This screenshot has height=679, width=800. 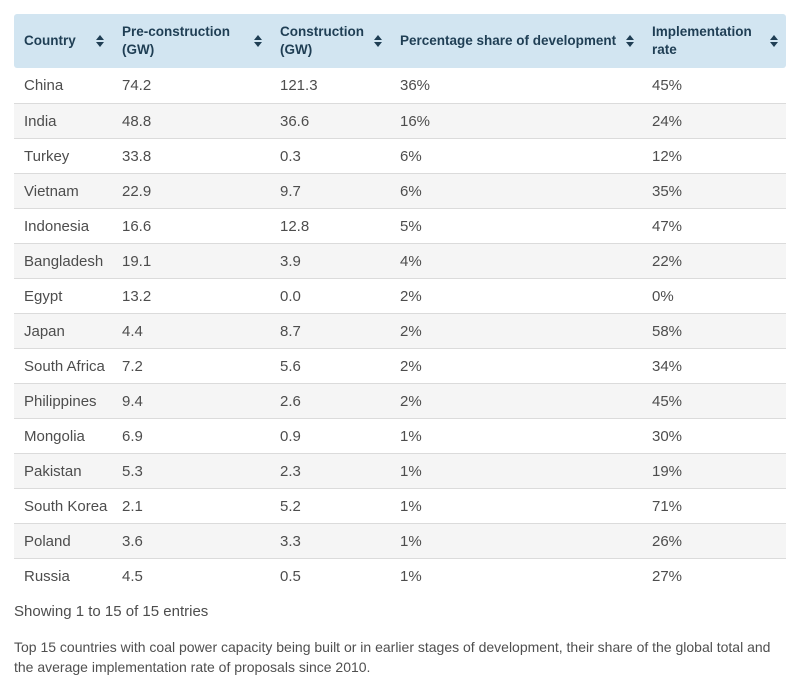 What do you see at coordinates (667, 576) in the screenshot?
I see `cell-implementation_rate: 27%` at bounding box center [667, 576].